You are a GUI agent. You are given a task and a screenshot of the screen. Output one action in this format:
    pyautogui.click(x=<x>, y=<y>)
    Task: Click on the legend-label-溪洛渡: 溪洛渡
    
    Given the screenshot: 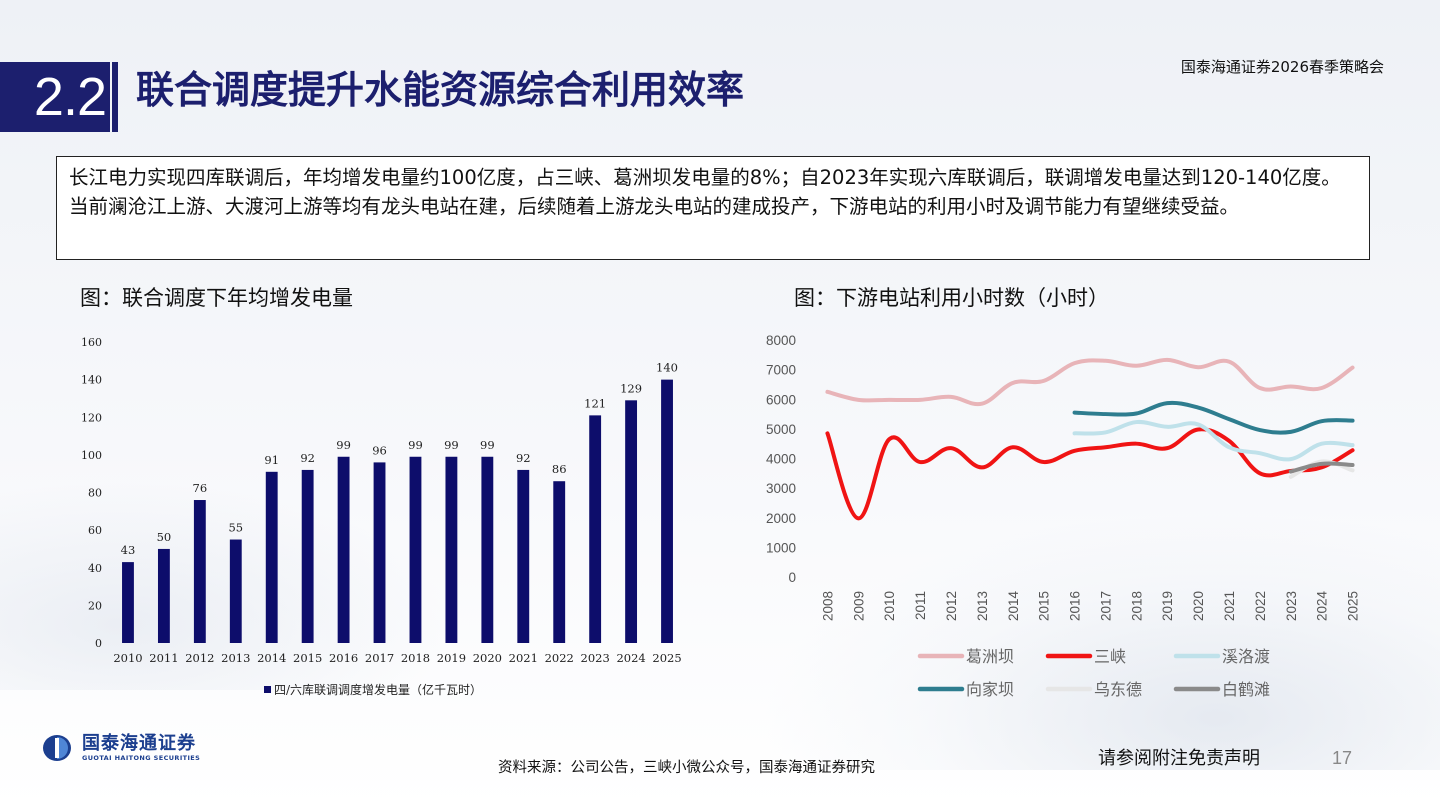 What is the action you would take?
    pyautogui.click(x=1246, y=656)
    